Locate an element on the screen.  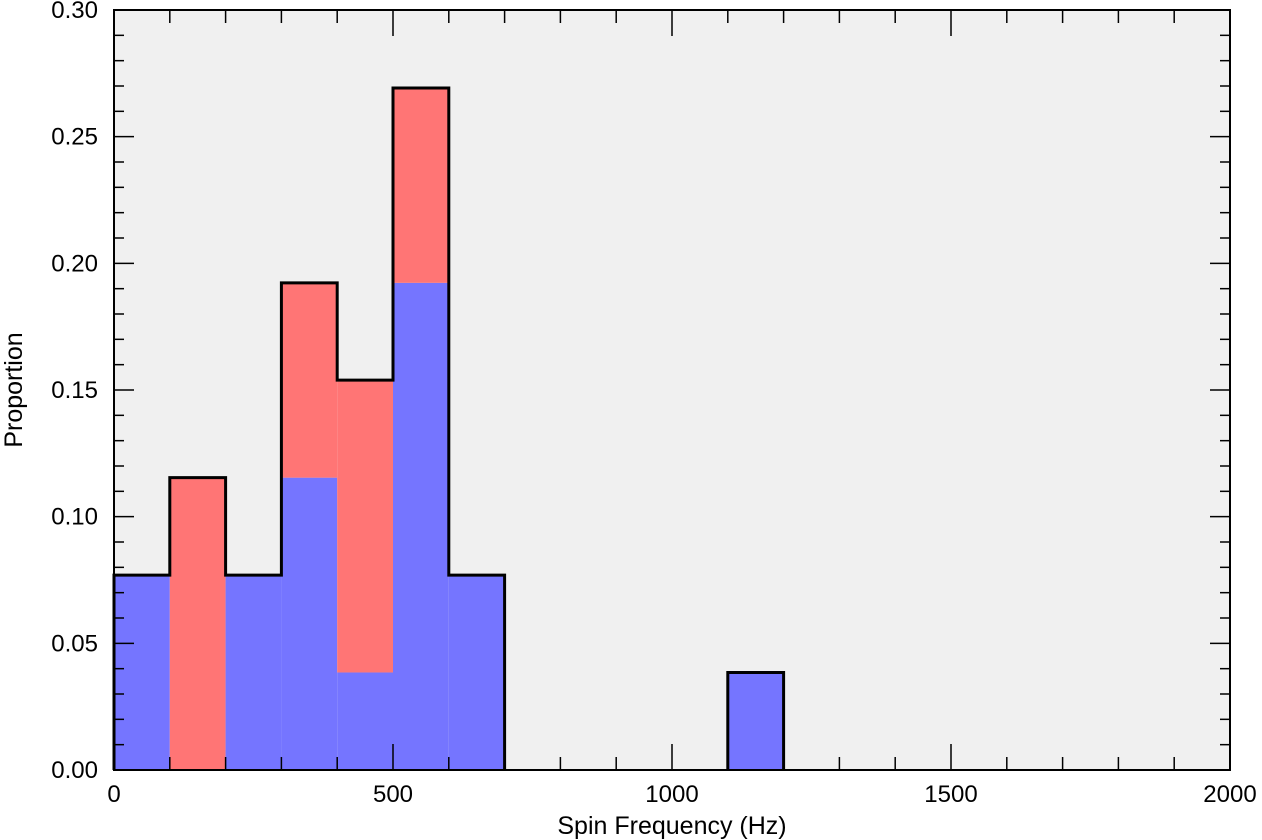
x-tick-label: 0 is located at coordinates (113, 794).